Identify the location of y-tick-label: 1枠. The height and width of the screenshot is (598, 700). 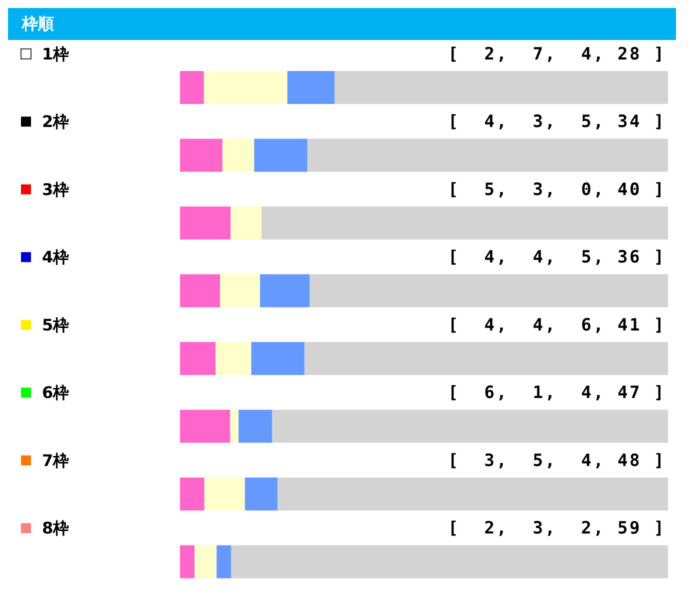
(56, 54).